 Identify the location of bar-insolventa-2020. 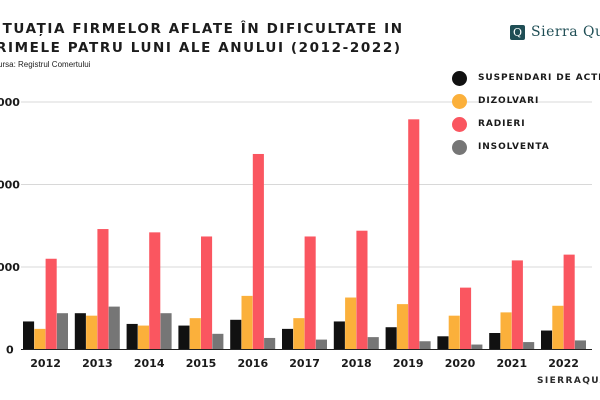
(477, 347).